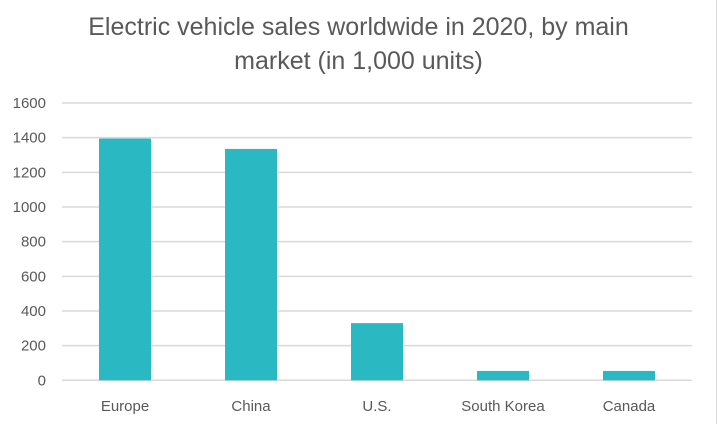 This screenshot has width=717, height=424. Describe the element at coordinates (29, 138) in the screenshot. I see `y-tick-label: 1400` at that location.